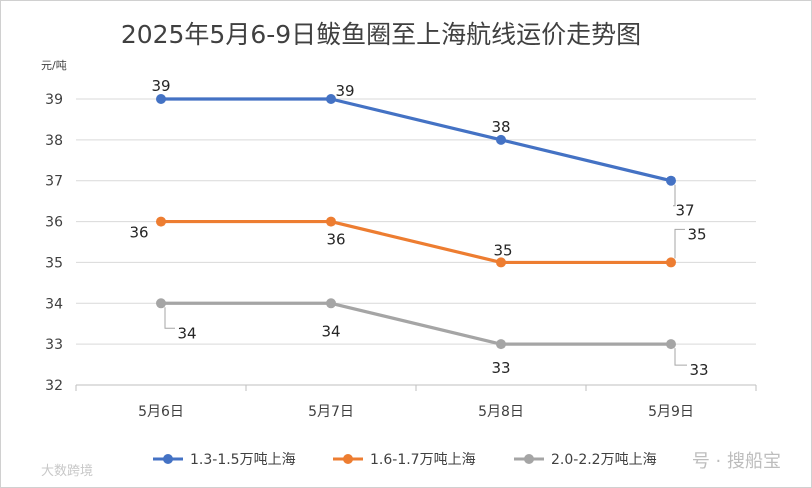 This screenshot has height=488, width=812. Describe the element at coordinates (671, 412) in the screenshot. I see `x-tick-label: 5月9日` at that location.